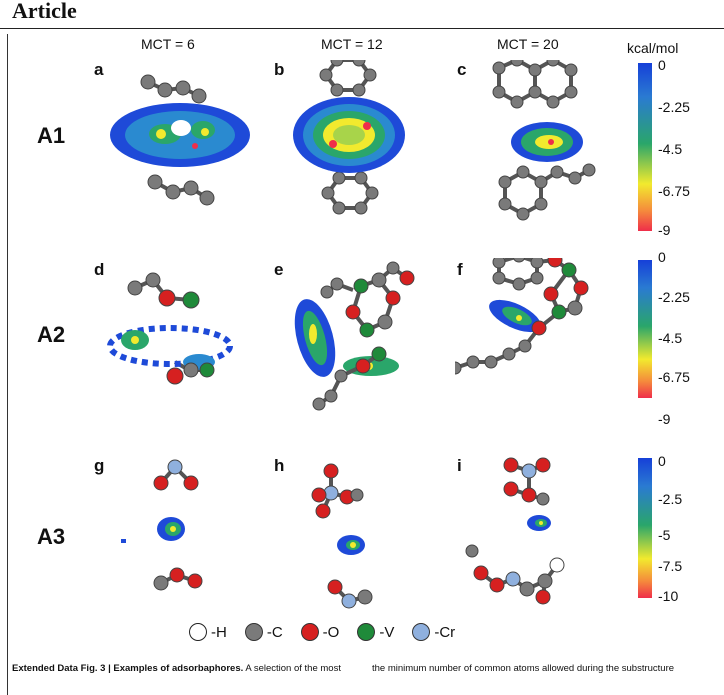 The height and width of the screenshot is (695, 724). Describe the element at coordinates (515, 531) in the screenshot. I see `panel-i-molecule-image` at that location.